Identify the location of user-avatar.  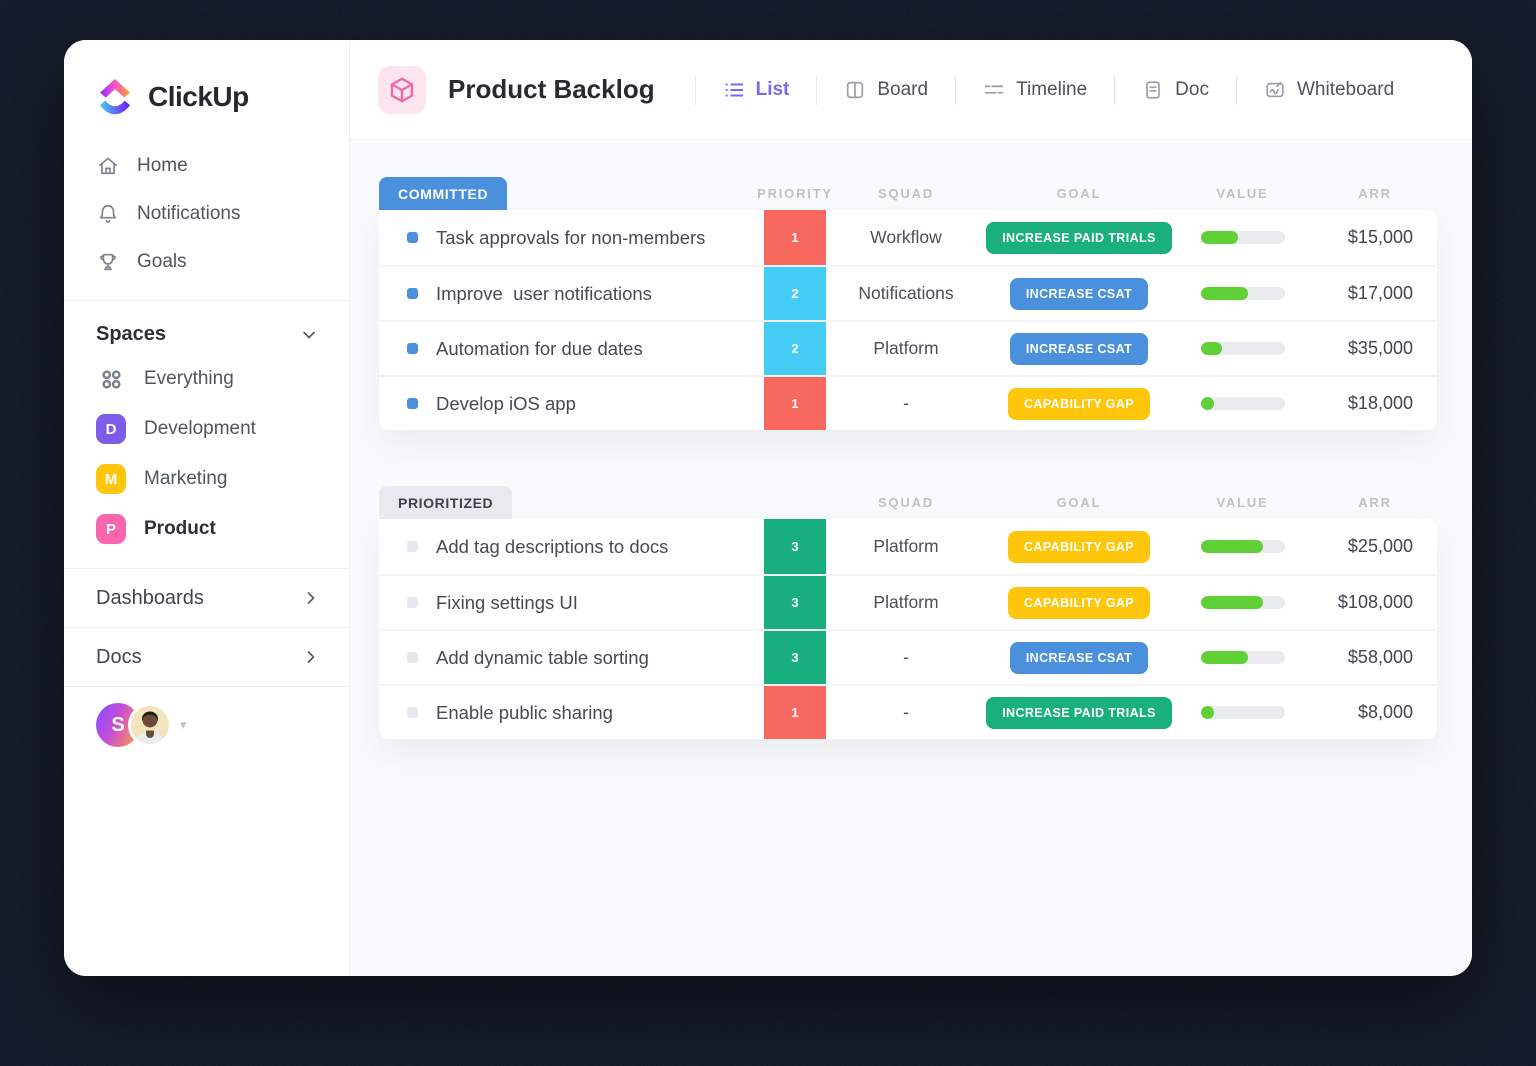
(150, 725).